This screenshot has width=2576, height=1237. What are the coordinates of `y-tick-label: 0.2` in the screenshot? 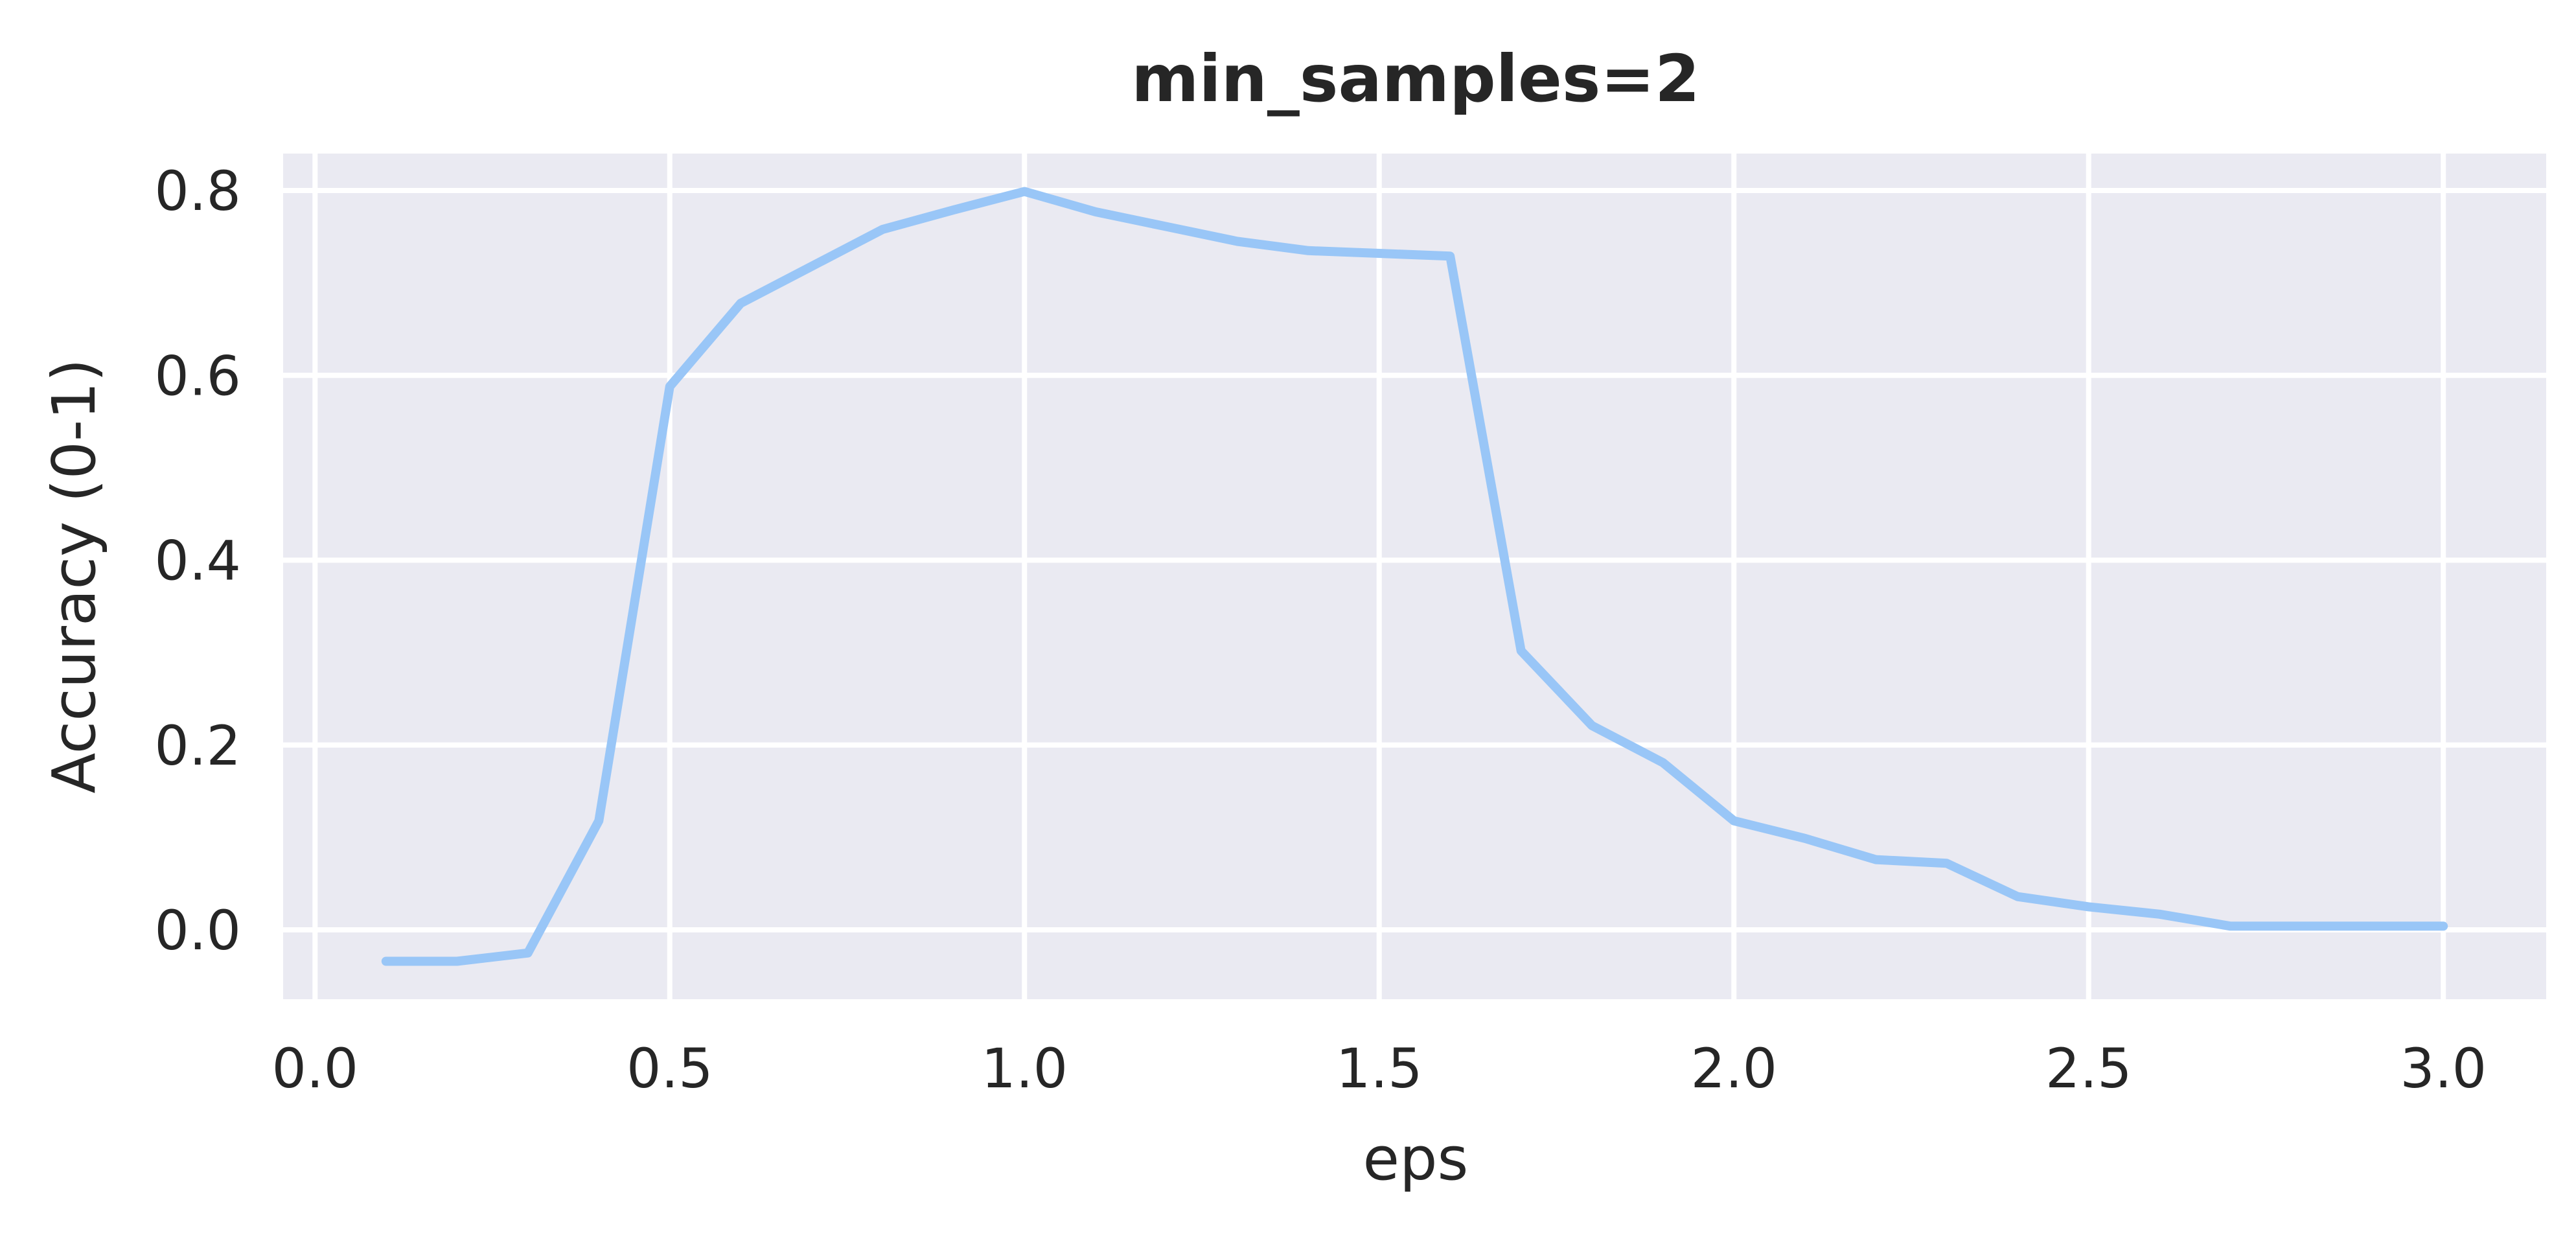 It's located at (197, 746).